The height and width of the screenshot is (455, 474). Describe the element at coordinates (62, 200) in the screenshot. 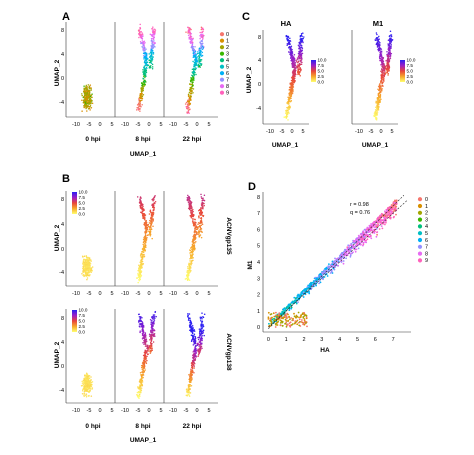

I see `panel-b-ytick: 8` at that location.